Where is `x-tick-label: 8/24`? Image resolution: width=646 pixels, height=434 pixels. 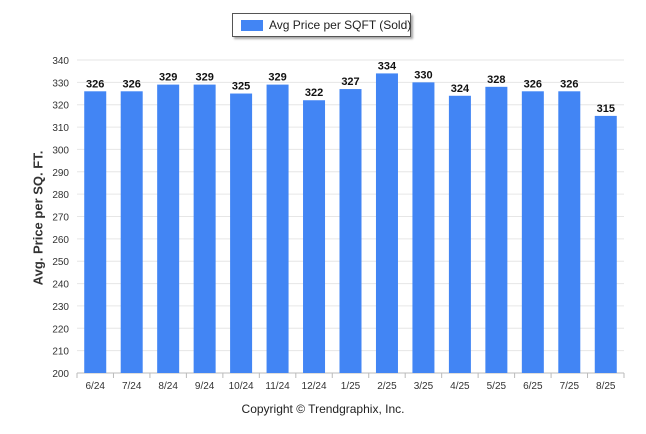
x-tick-label: 8/24 is located at coordinates (168, 386).